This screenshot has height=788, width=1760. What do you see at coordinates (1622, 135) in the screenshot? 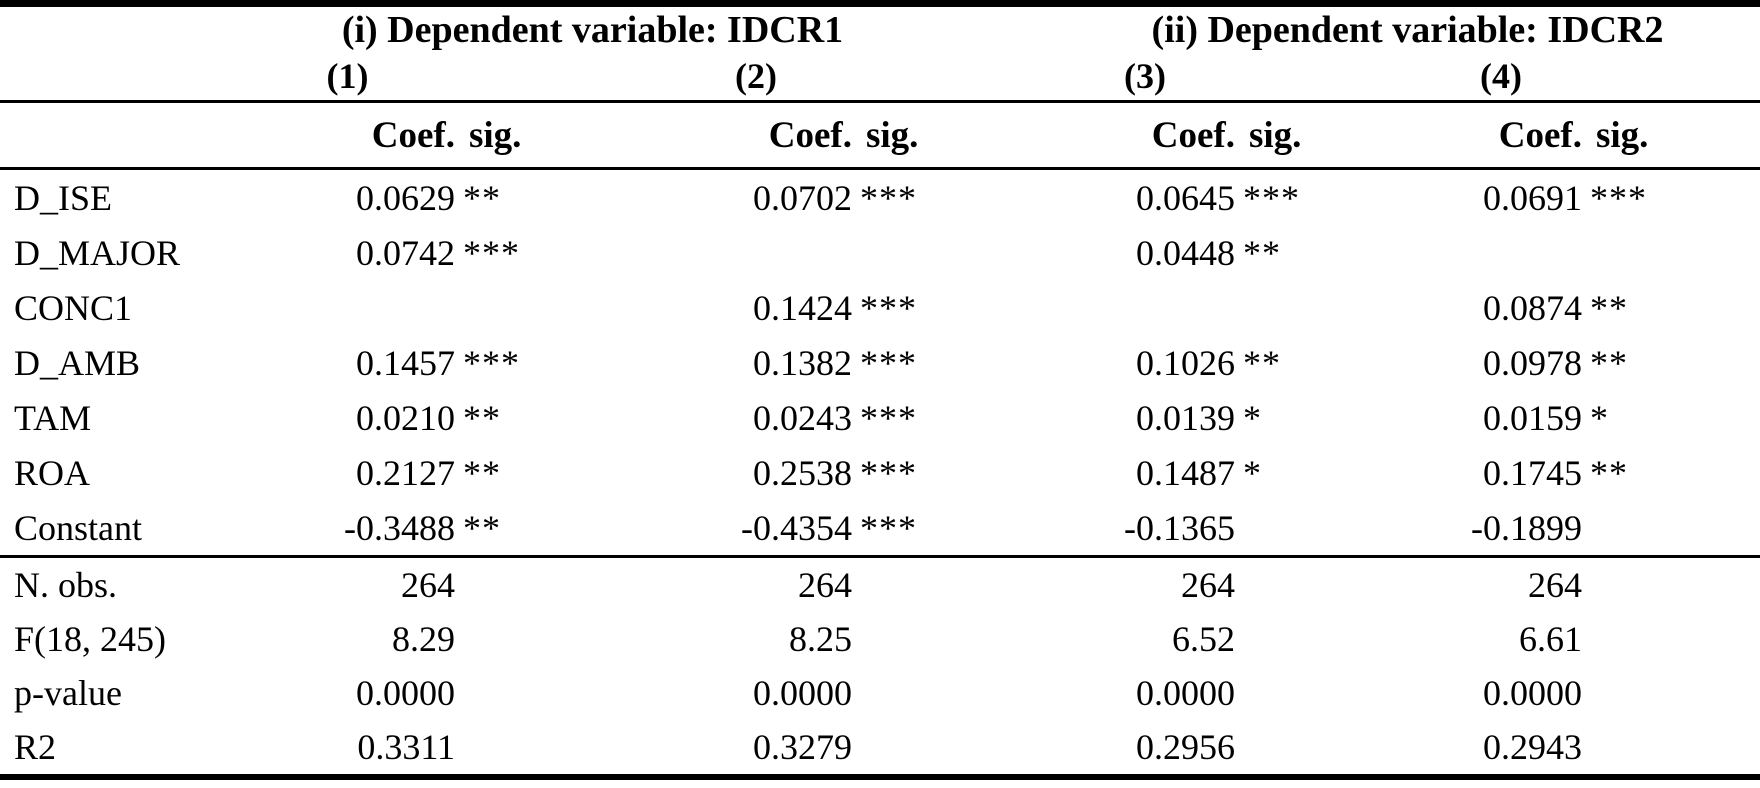
I see `col4-sig-header: sig.` at bounding box center [1622, 135].